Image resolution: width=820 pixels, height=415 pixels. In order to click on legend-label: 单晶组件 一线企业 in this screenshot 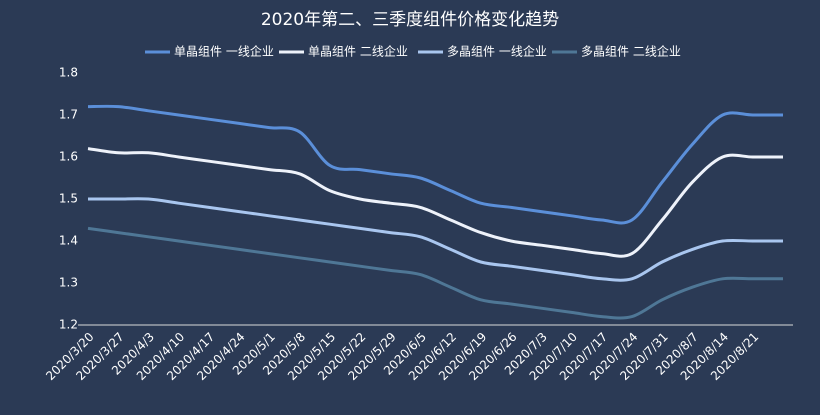, I will do `click(224, 51)`.